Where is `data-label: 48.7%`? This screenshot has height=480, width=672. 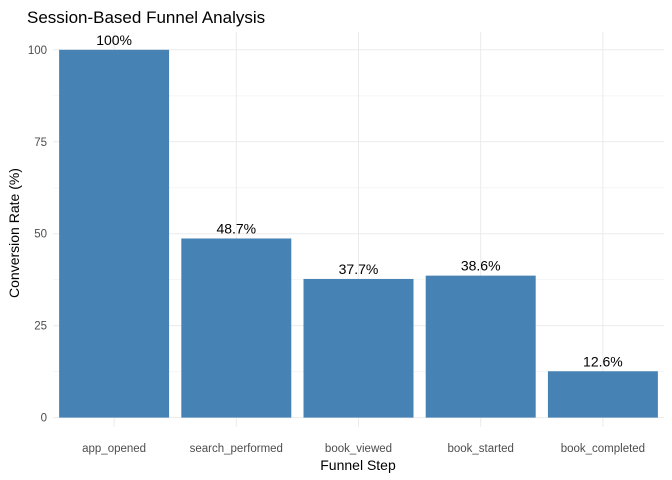
data-label: 48.7% is located at coordinates (236, 228).